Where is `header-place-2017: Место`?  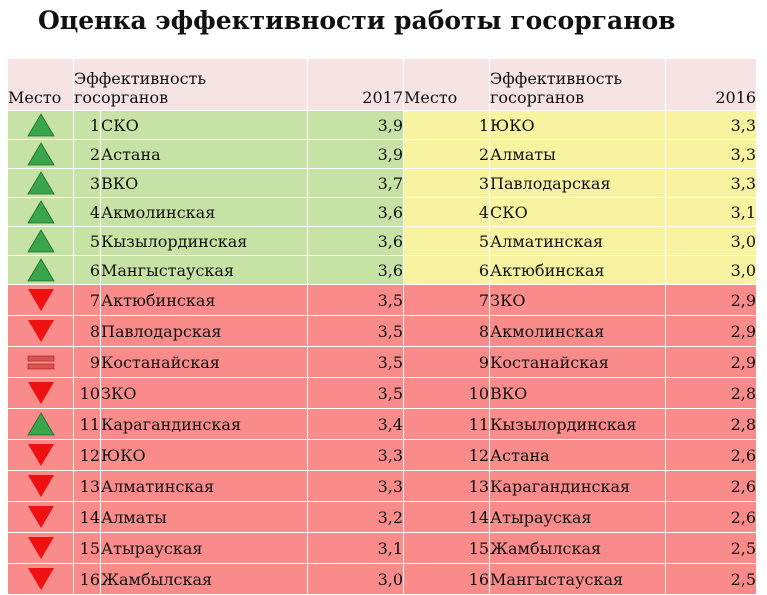 header-place-2017: Место is located at coordinates (40, 84).